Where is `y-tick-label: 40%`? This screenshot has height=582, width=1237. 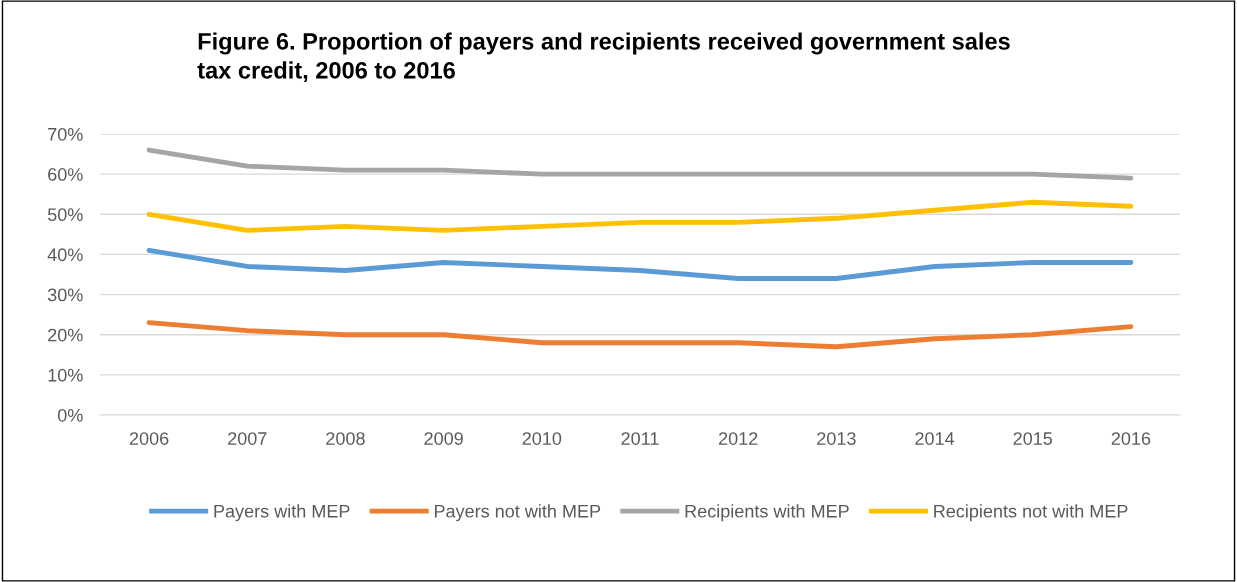 y-tick-label: 40% is located at coordinates (65, 255).